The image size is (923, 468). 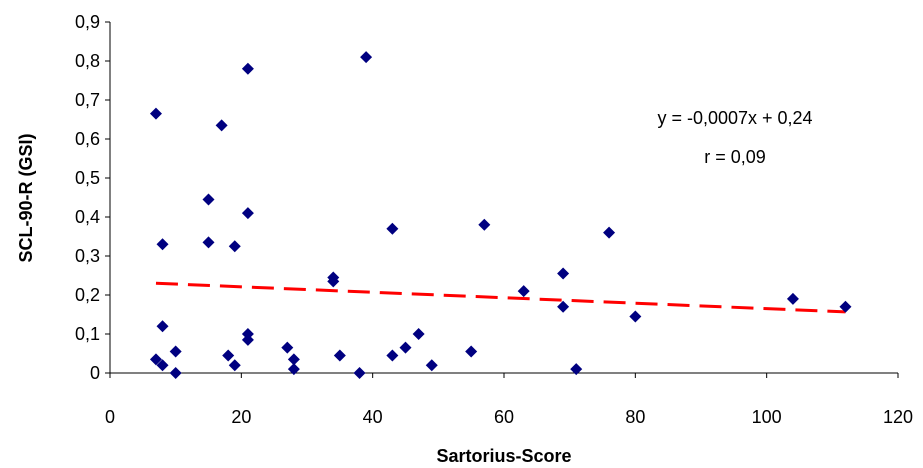 What do you see at coordinates (503, 456) in the screenshot?
I see `x-axis-title: Sartorius-Score` at bounding box center [503, 456].